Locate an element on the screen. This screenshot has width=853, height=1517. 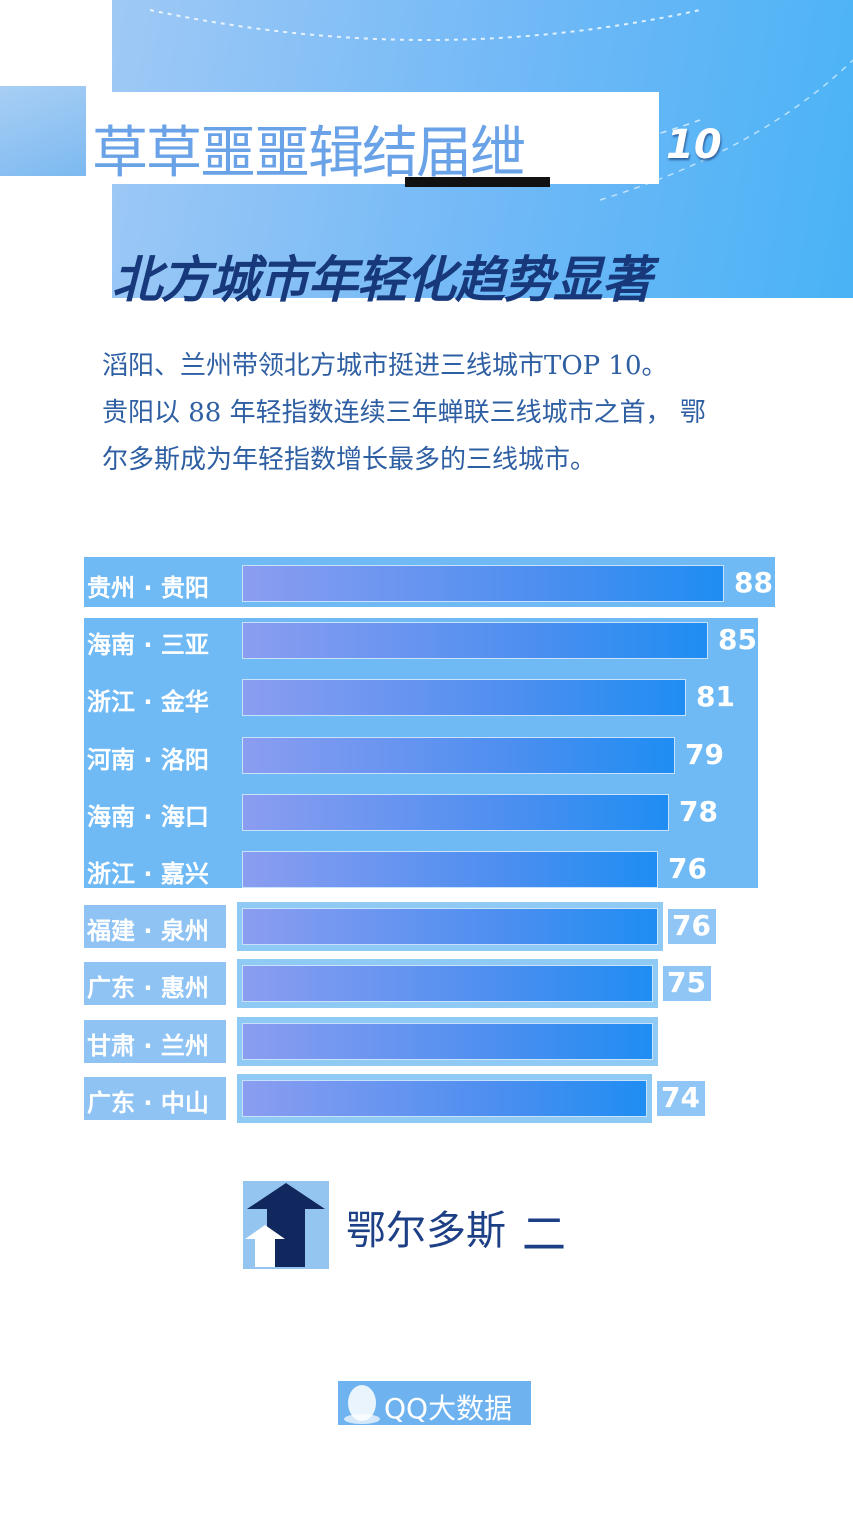
up-arrow-icon is located at coordinates (285, 1225).